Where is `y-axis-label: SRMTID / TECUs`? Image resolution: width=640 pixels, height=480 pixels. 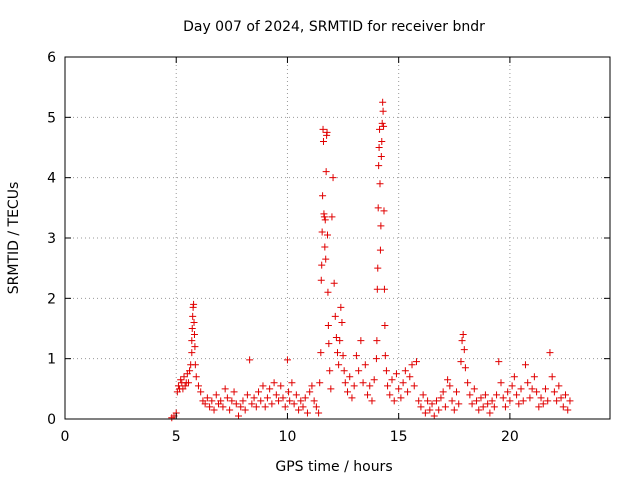 y-axis-label: SRMTID / TECUs is located at coordinates (14, 238).